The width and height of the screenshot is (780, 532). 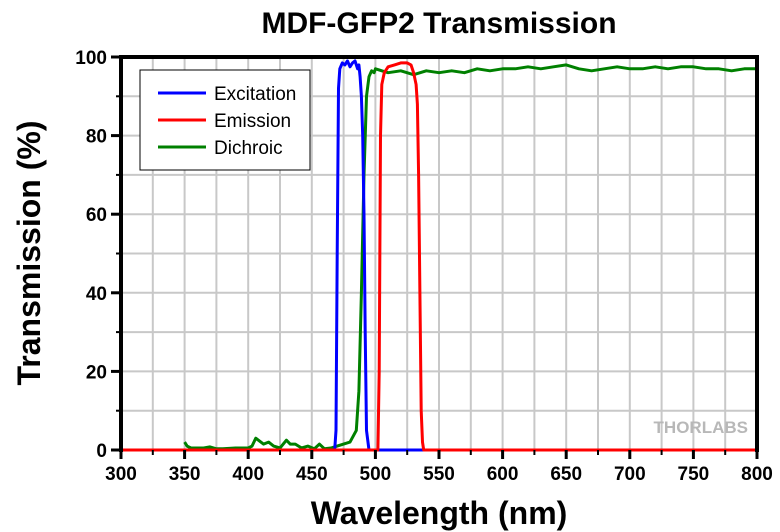 I want to click on legend-label-emission: Emission, so click(x=252, y=121).